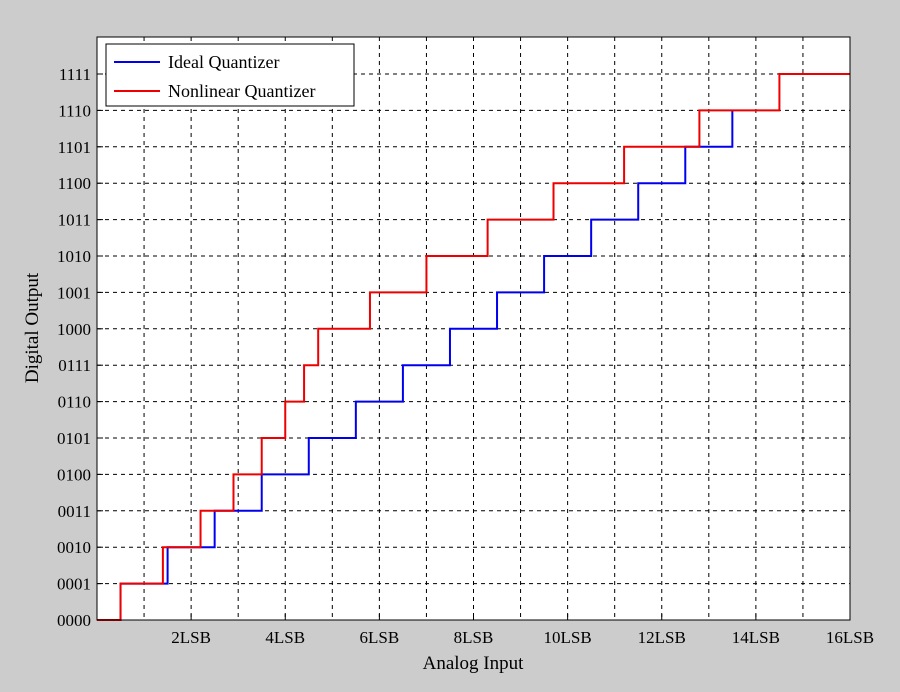 The width and height of the screenshot is (900, 692). I want to click on legend-box, so click(230, 75).